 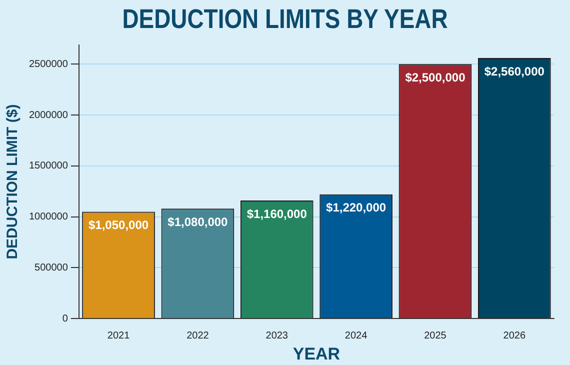 What do you see at coordinates (48, 64) in the screenshot?
I see `y-tick-label: 2500000` at bounding box center [48, 64].